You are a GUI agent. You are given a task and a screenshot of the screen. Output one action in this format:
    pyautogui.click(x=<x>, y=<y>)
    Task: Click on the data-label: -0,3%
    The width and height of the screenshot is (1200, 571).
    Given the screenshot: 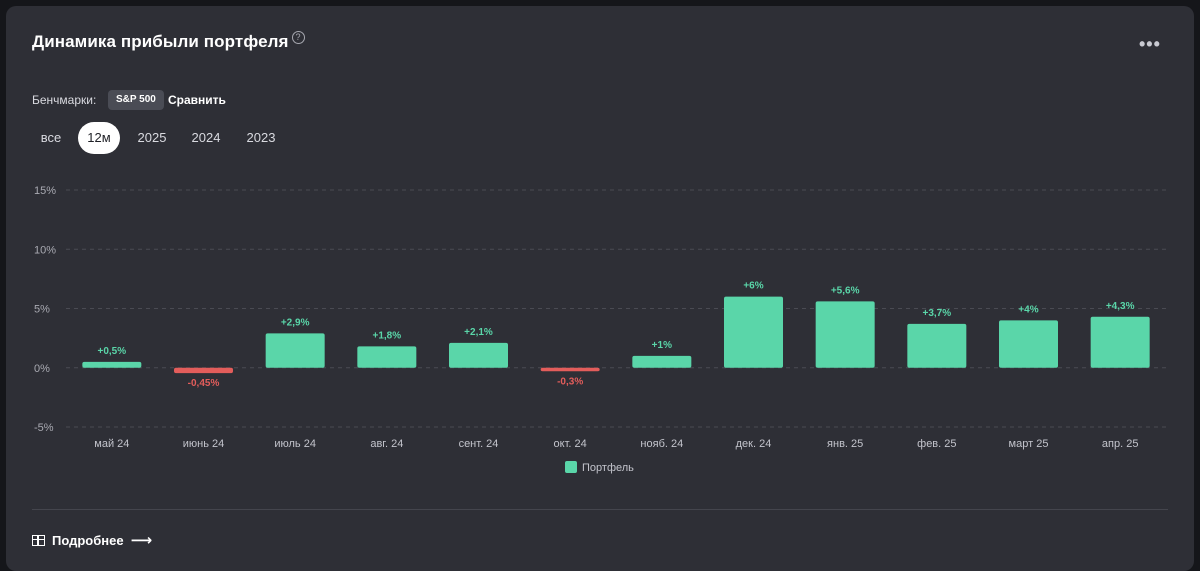 What is the action you would take?
    pyautogui.click(x=570, y=381)
    